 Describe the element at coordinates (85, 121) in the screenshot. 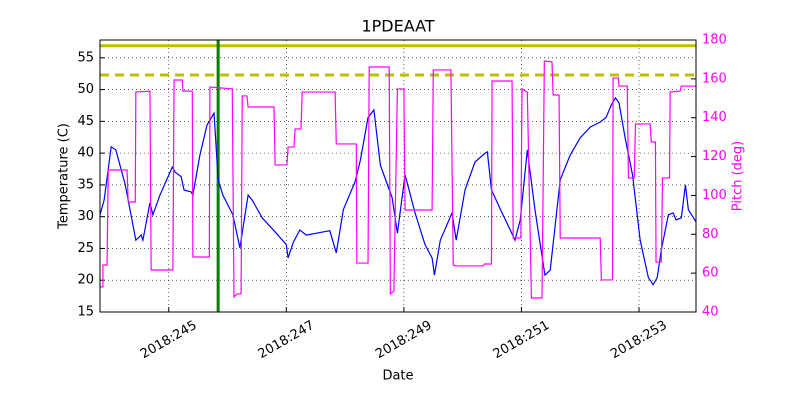

I see `y-tick-label: 45` at that location.